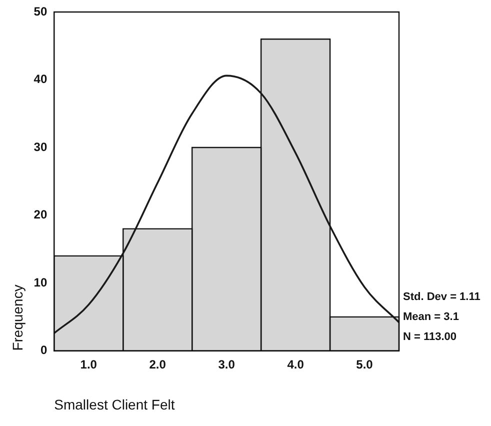  I want to click on x-axis-title: Smallest Client Felt, so click(114, 404).